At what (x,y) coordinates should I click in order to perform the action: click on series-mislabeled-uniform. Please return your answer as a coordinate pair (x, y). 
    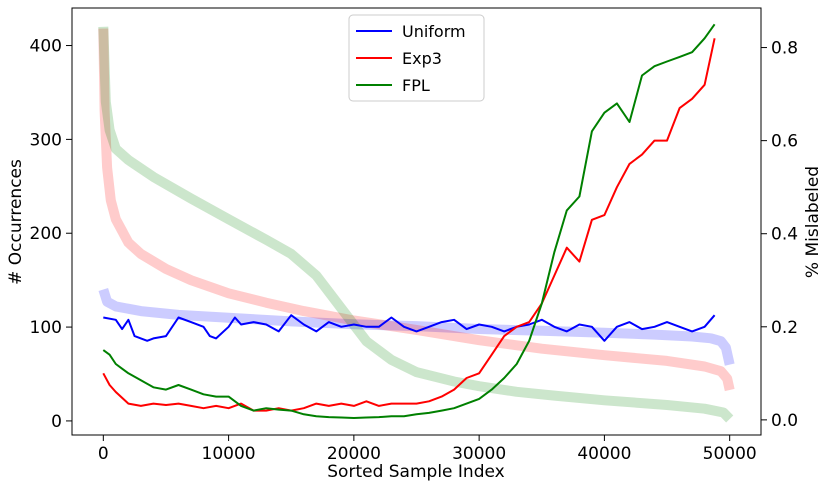
    Looking at the image, I should click on (409, 328).